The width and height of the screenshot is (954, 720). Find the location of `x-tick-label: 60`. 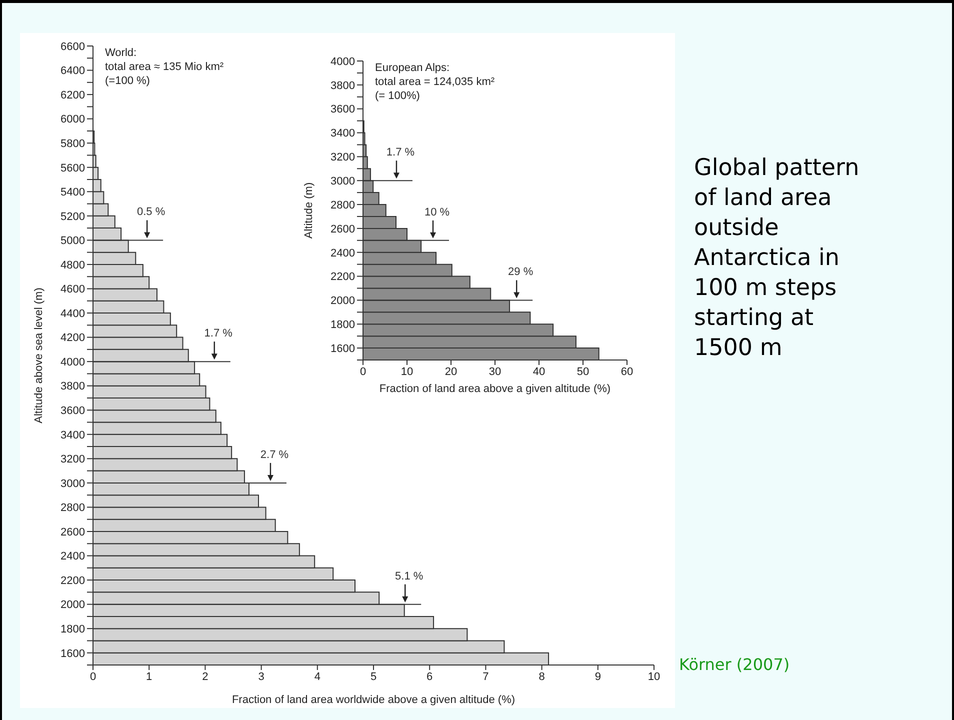

x-tick-label: 60 is located at coordinates (627, 372).